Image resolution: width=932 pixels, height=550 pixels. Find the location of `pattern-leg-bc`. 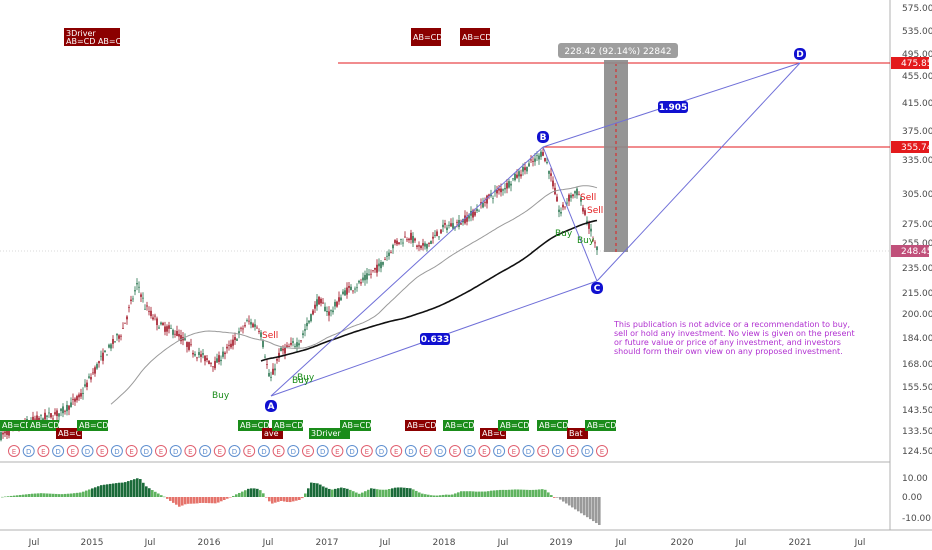

pattern-leg-bc is located at coordinates (570, 214).